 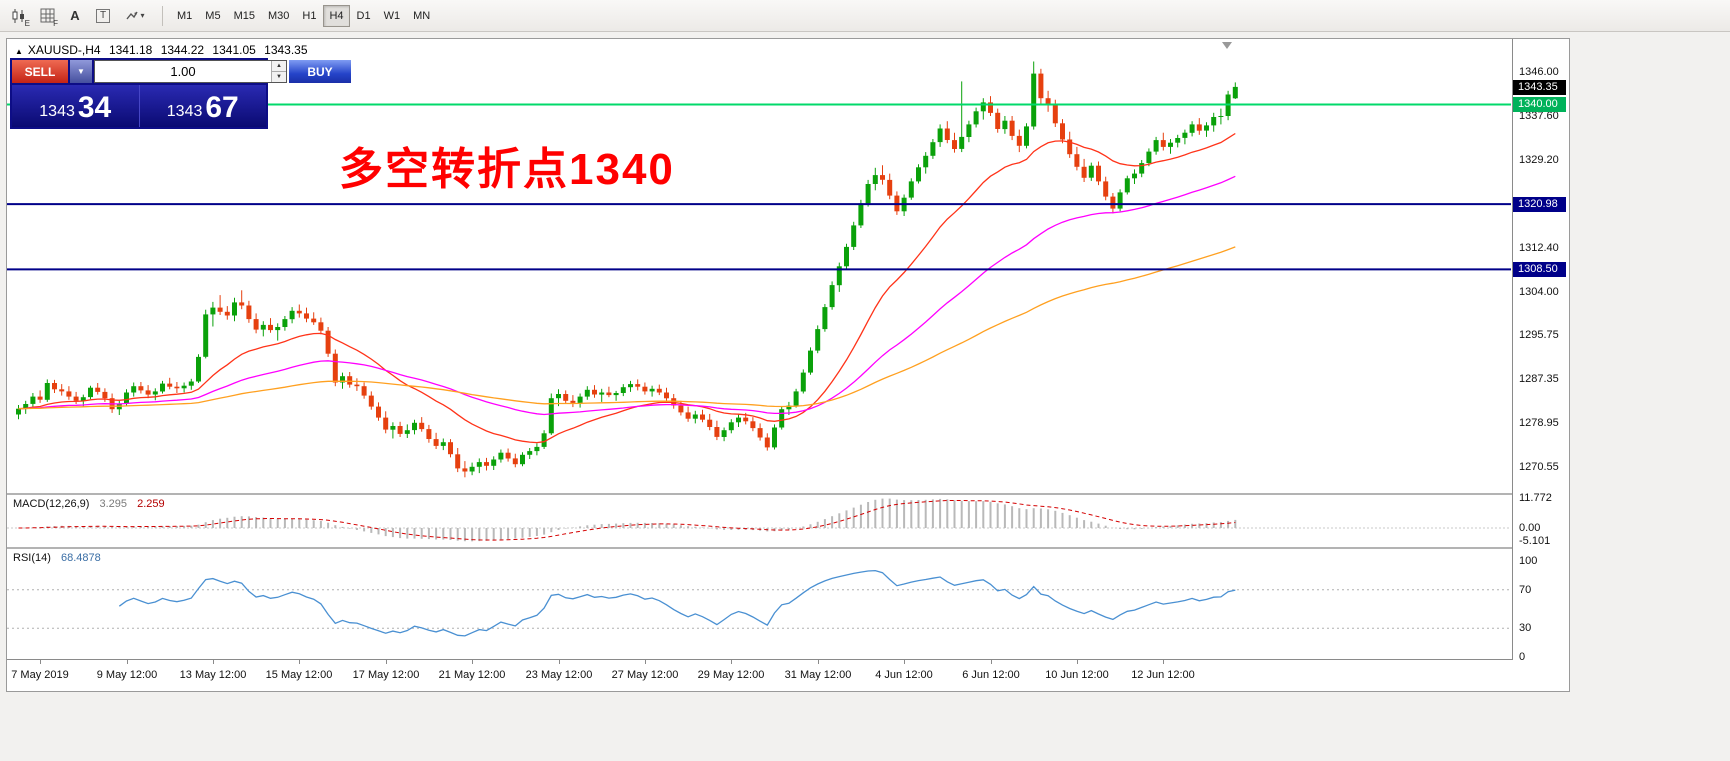 What do you see at coordinates (865, 16) in the screenshot?
I see `top-toolbar: E F A T ▾ M1 M5 M15 M30 H1 H4 D1 W1 MN` at bounding box center [865, 16].